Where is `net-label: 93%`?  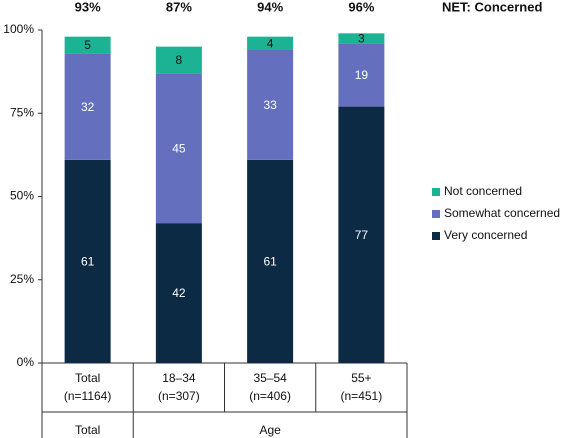 net-label: 93% is located at coordinates (88, 7).